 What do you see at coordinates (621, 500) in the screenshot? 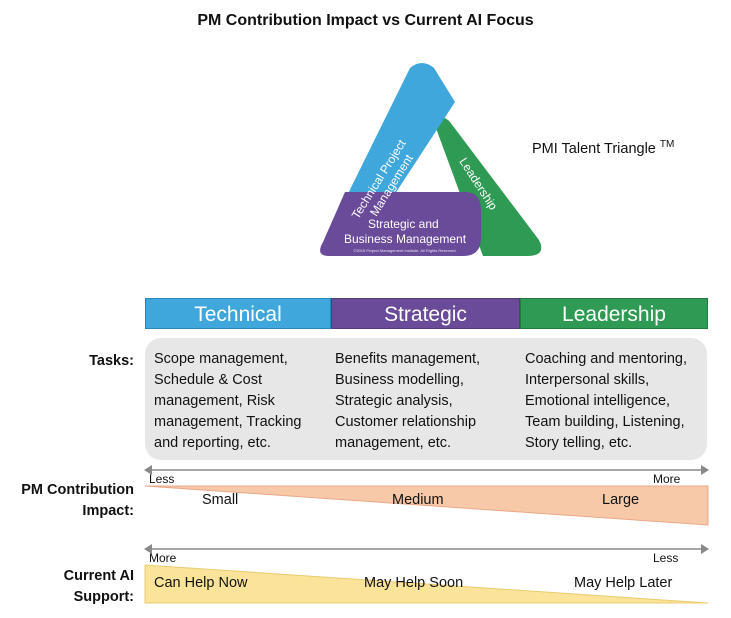
I see `impact-level-large: Large` at bounding box center [621, 500].